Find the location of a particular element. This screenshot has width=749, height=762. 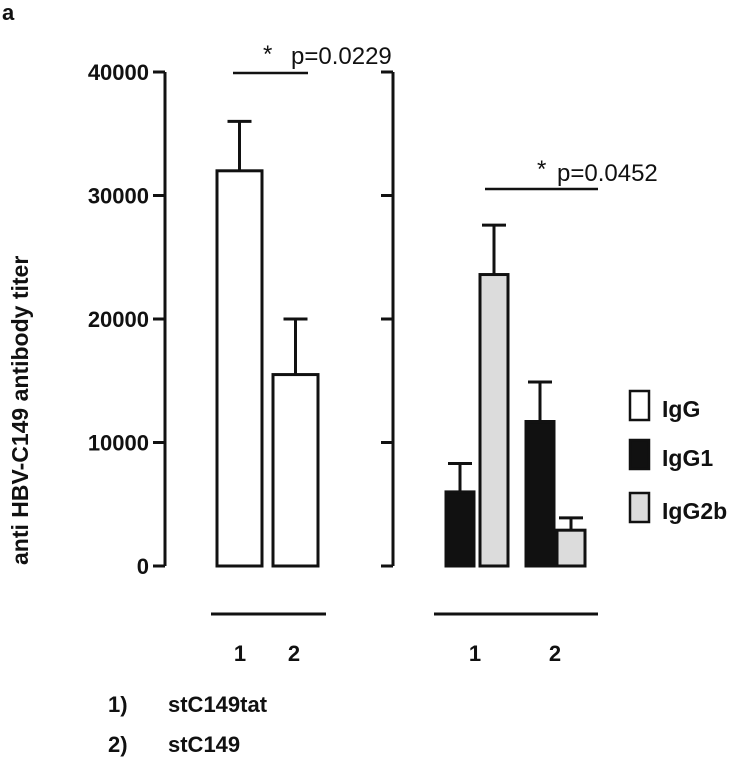

footnote-1-number: 1) is located at coordinates (118, 704).